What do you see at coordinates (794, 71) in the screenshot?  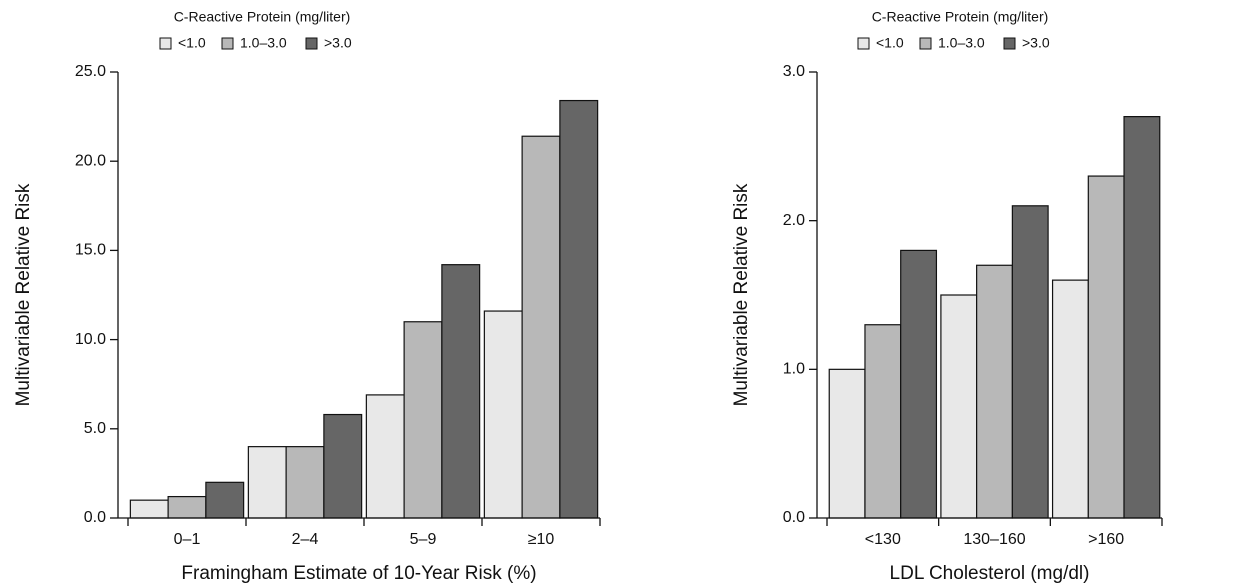 I see `y-tick-label: 3.0` at bounding box center [794, 71].